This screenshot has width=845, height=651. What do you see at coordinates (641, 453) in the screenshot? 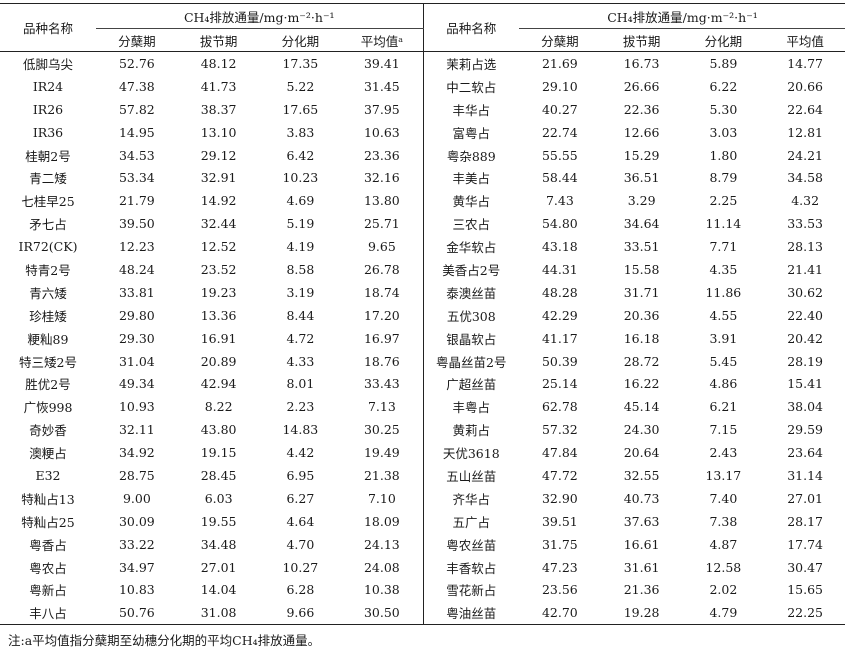
I see `value-cell-right: 20.64` at bounding box center [641, 453].